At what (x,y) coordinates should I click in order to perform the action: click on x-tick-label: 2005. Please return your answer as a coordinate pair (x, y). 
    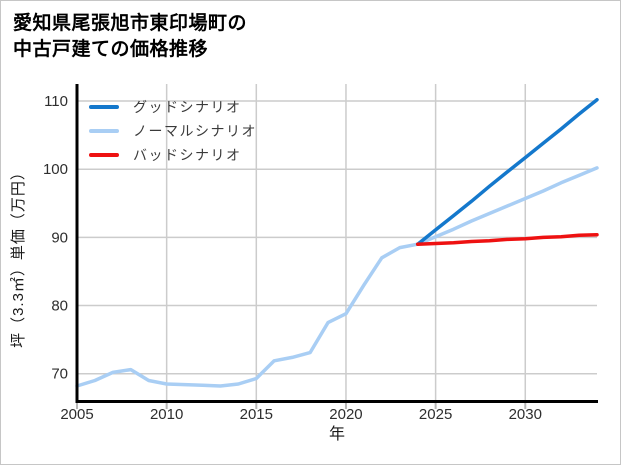
    Looking at the image, I should click on (76, 414).